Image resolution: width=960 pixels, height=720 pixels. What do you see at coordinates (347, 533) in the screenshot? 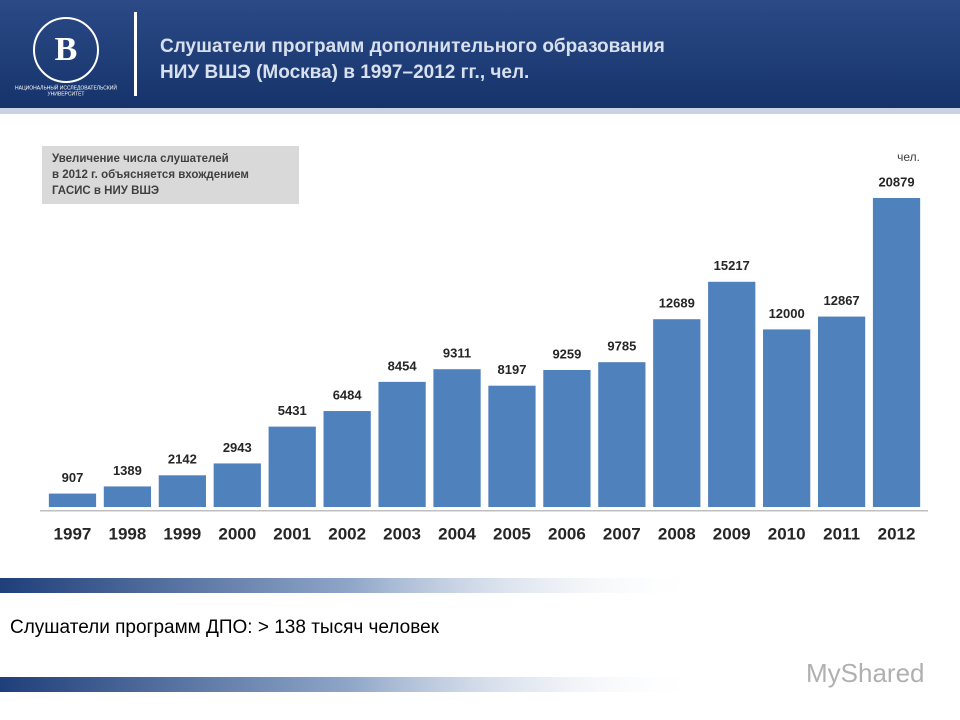
I see `x-tick-label: 2002` at bounding box center [347, 533].